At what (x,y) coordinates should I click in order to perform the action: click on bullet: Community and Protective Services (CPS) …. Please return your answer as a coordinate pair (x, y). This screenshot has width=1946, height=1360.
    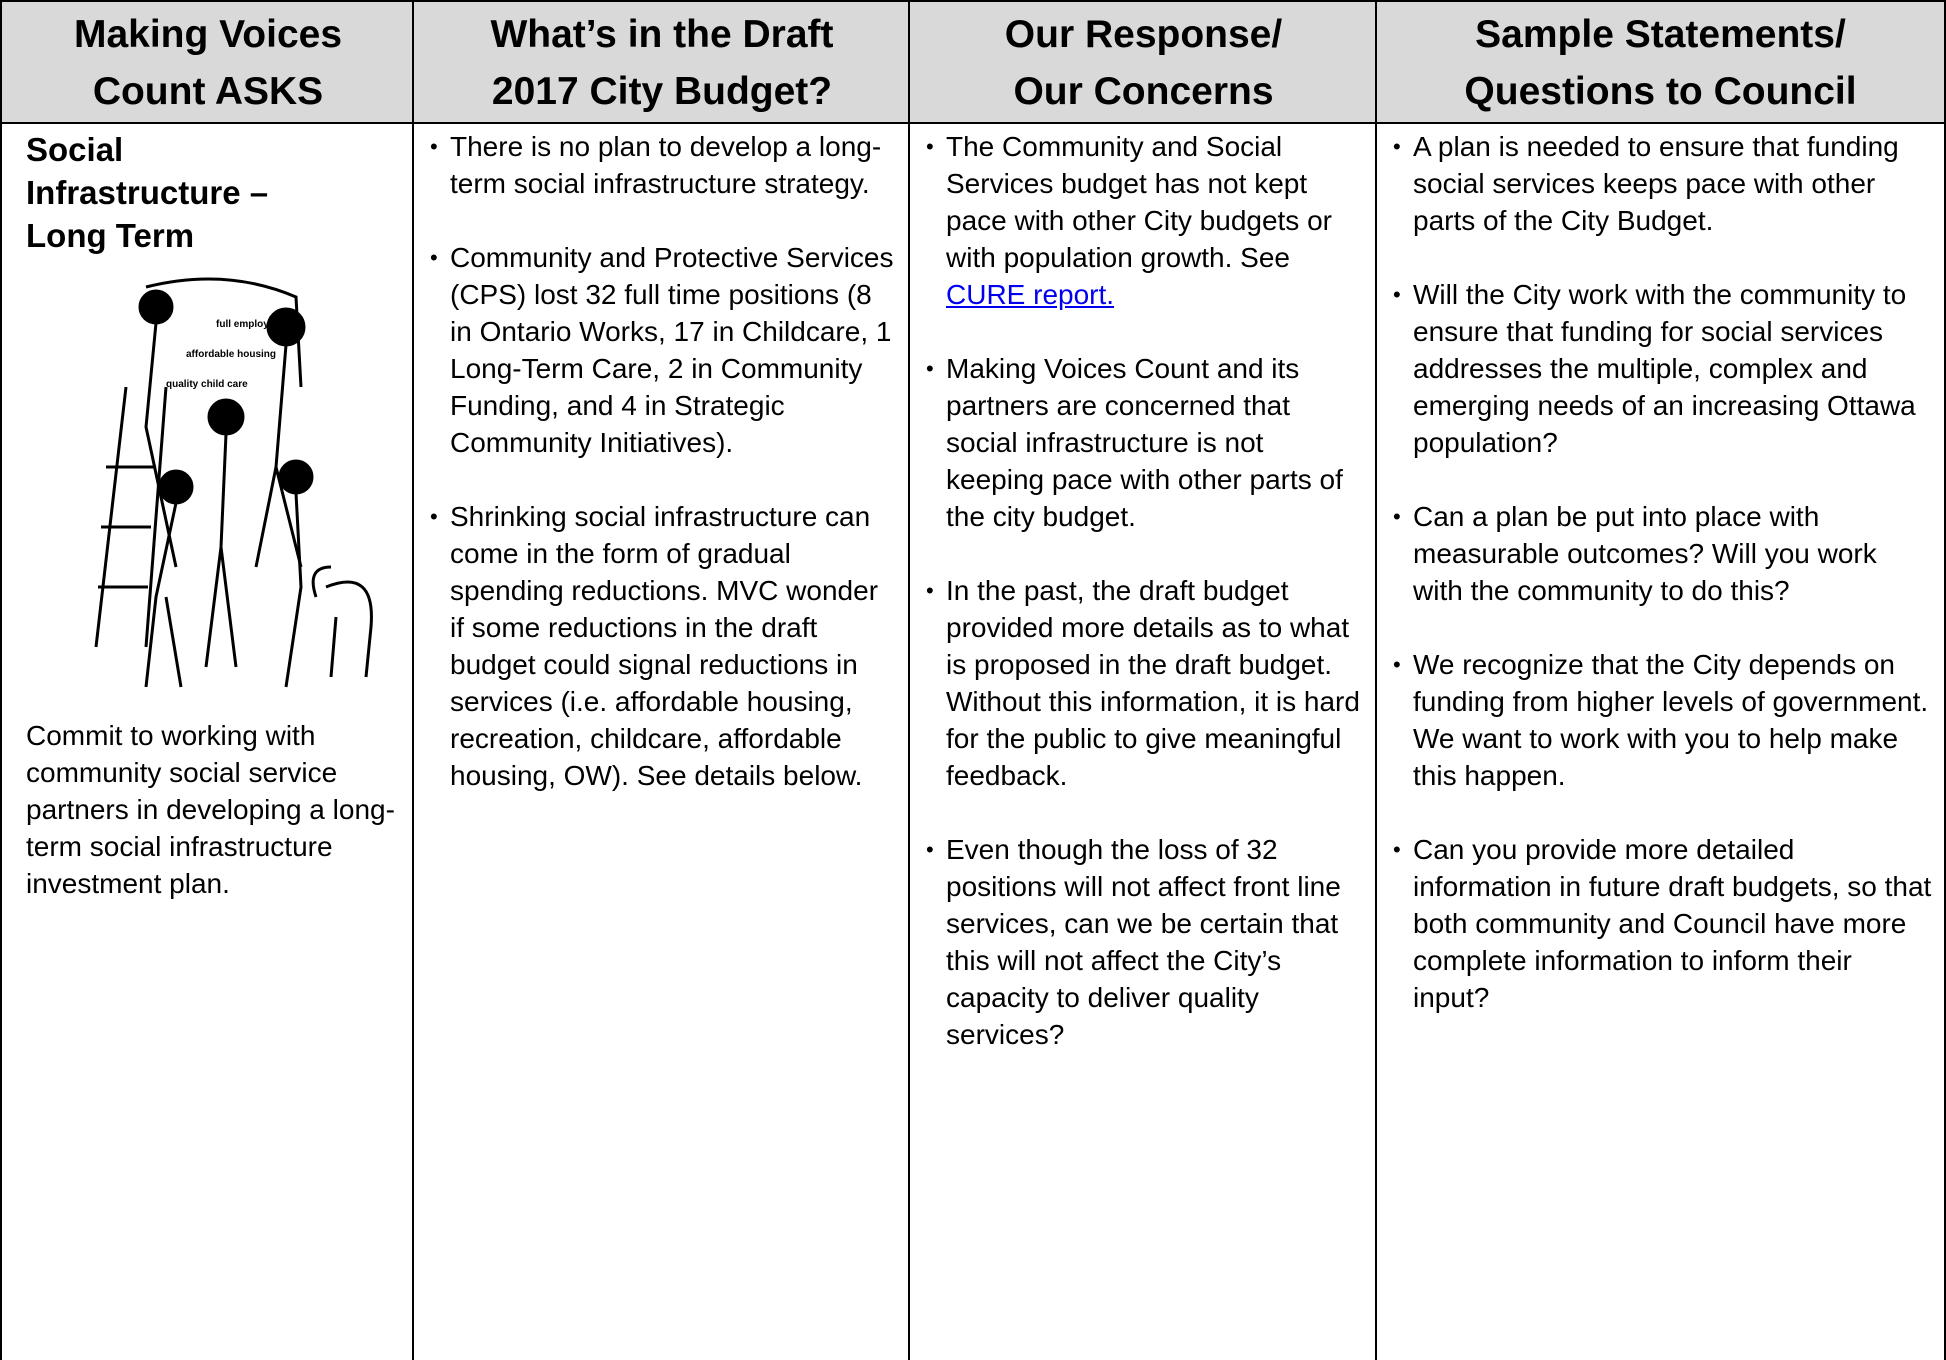
    Looking at the image, I should click on (664, 350).